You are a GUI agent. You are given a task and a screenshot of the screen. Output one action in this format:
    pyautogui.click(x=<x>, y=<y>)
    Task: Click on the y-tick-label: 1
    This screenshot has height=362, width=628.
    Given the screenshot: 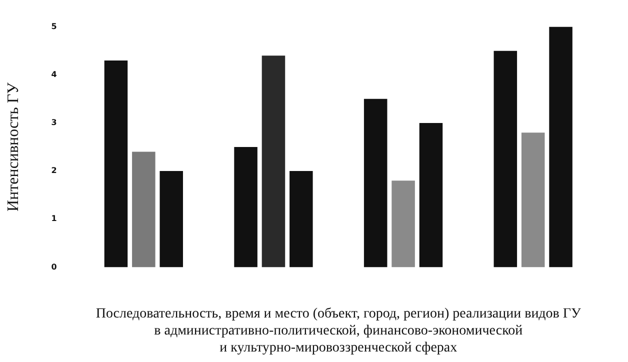 What is the action you would take?
    pyautogui.click(x=54, y=219)
    